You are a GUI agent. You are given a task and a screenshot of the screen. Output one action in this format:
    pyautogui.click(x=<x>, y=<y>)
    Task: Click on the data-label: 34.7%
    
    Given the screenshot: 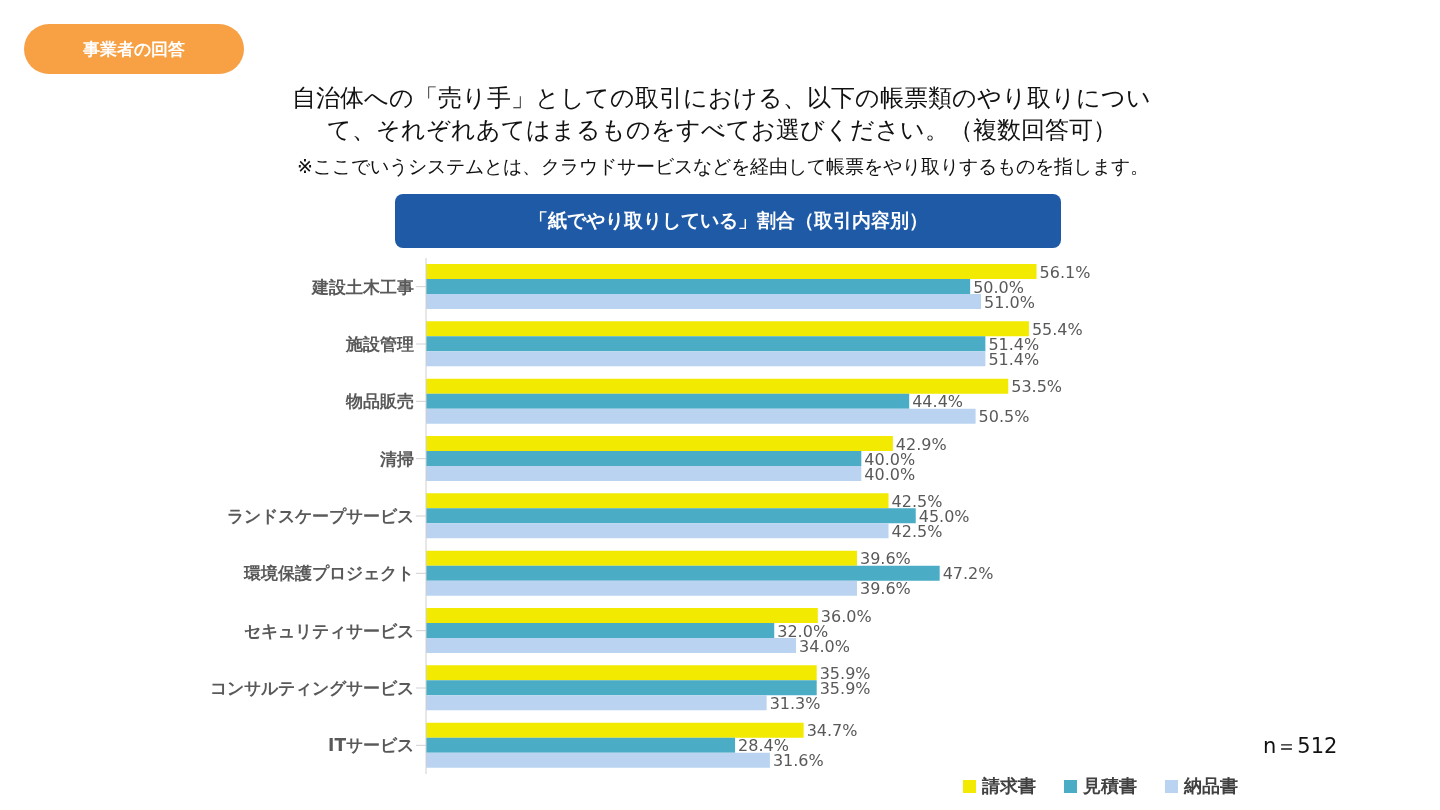 What is the action you would take?
    pyautogui.click(x=832, y=731)
    